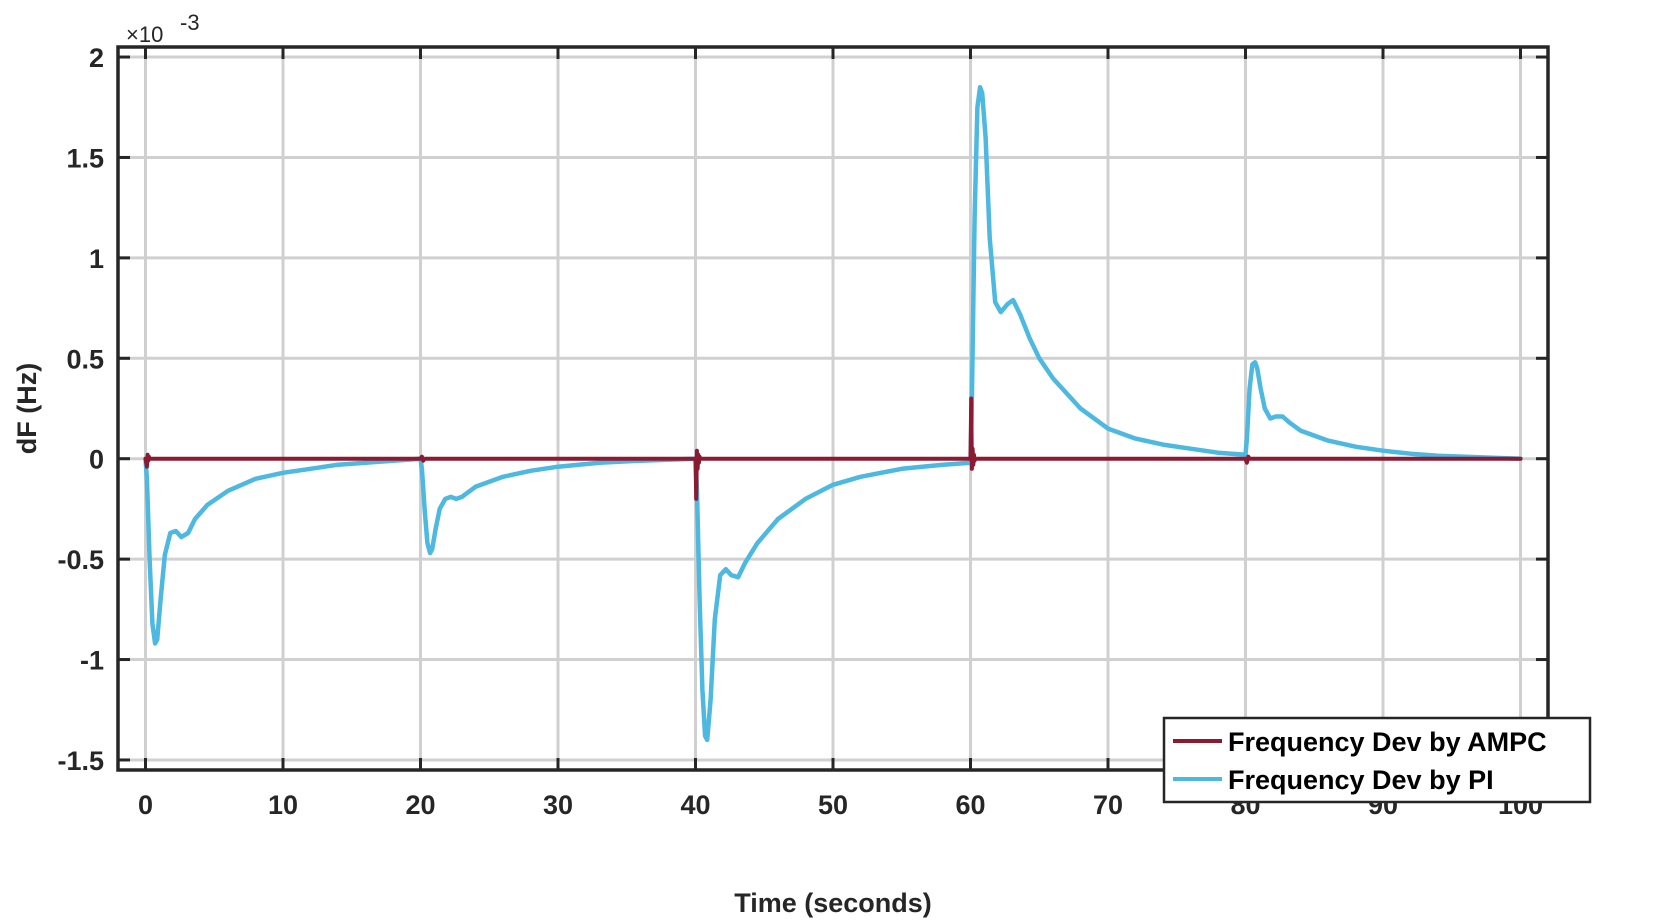  What do you see at coordinates (1361, 780) in the screenshot?
I see `legend-label-pi: Frequency Dev by PI` at bounding box center [1361, 780].